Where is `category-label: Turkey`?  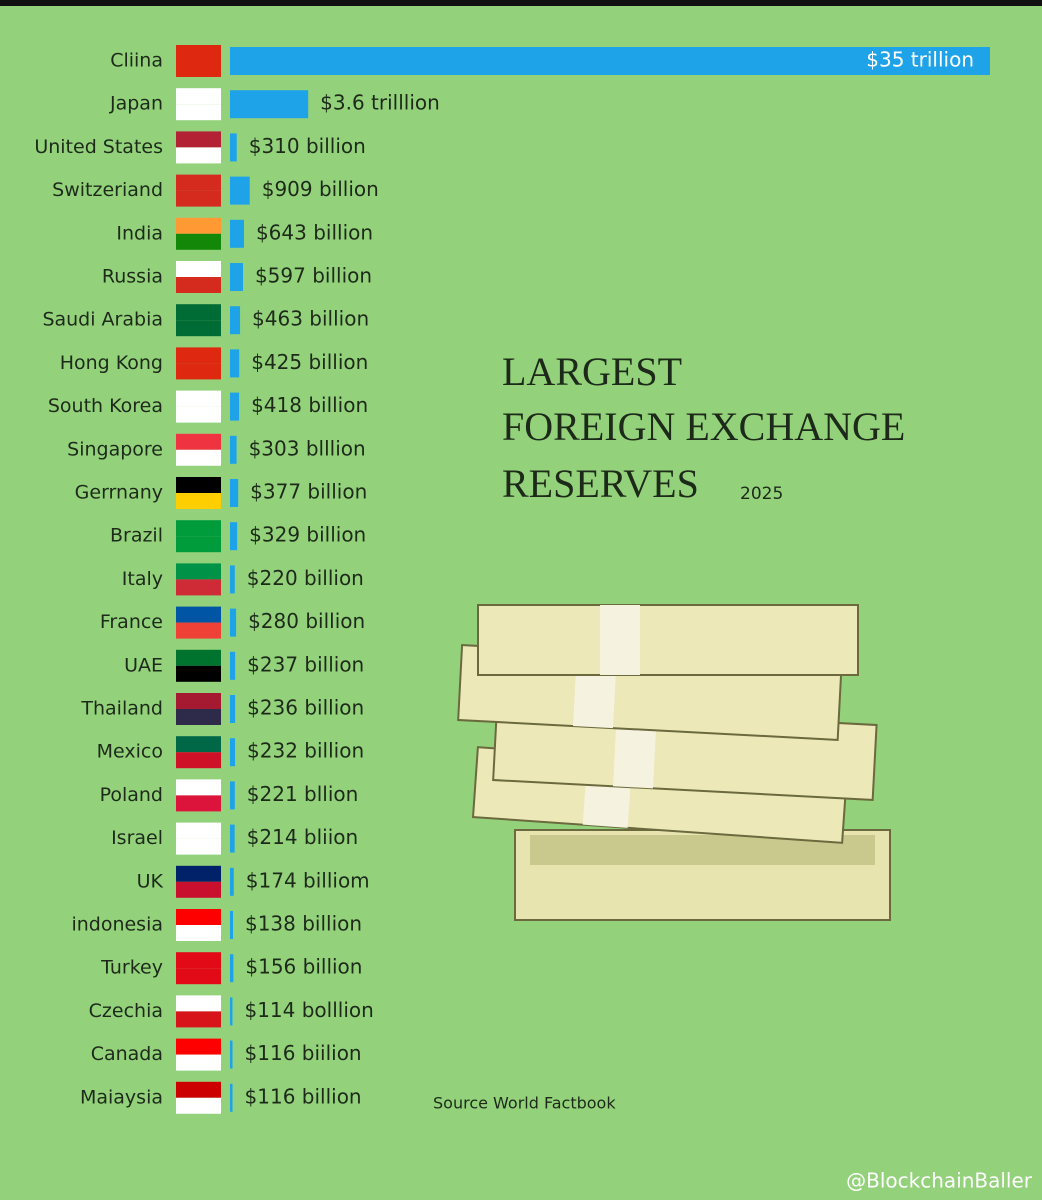 category-label: Turkey is located at coordinates (131, 968).